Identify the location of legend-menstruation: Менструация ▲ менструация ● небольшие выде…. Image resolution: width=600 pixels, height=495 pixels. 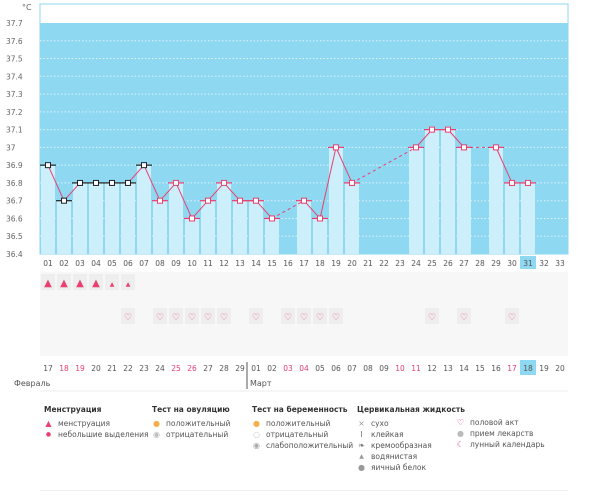
(96, 422).